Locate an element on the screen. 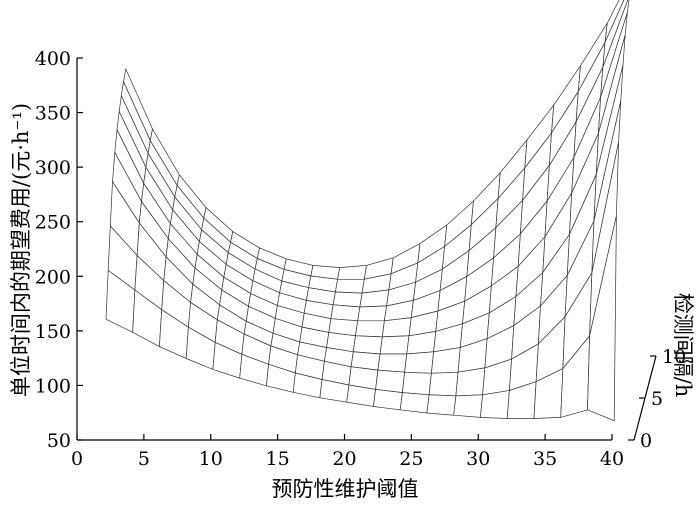  z-tick-label: 200 is located at coordinates (53, 277).